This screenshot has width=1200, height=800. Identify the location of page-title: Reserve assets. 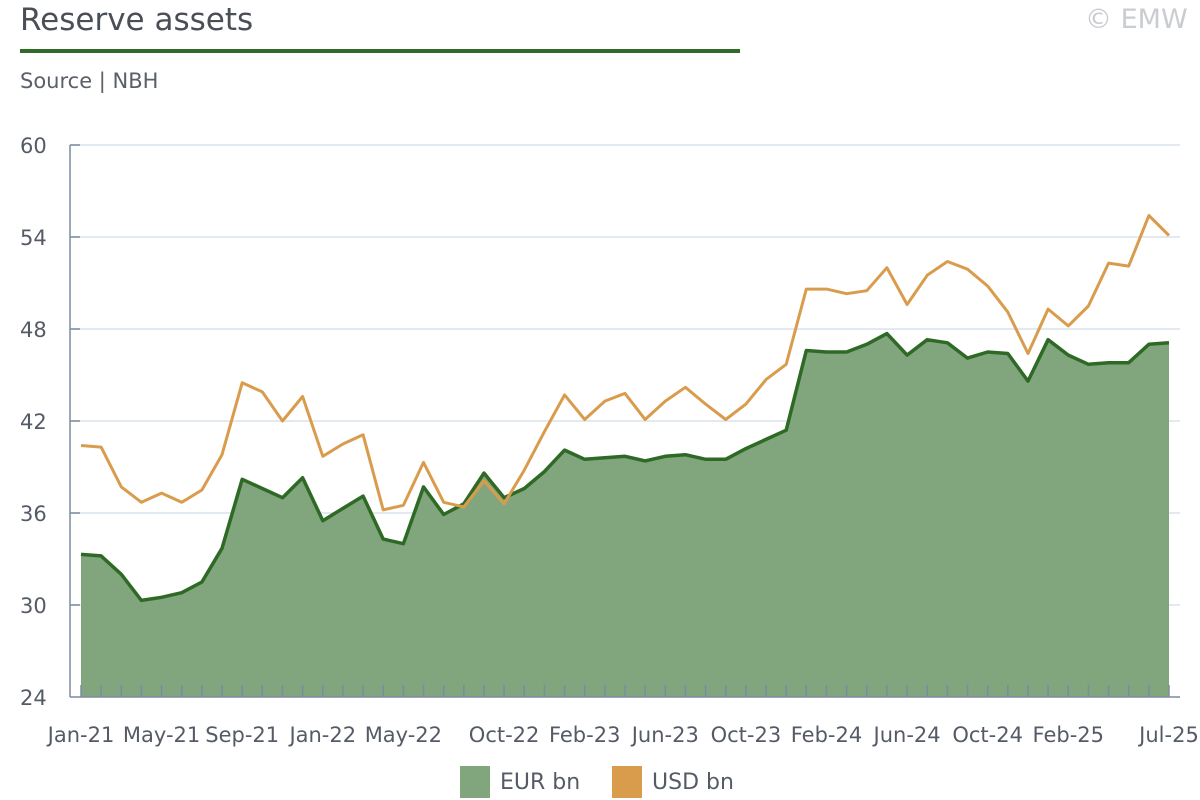
(137, 20).